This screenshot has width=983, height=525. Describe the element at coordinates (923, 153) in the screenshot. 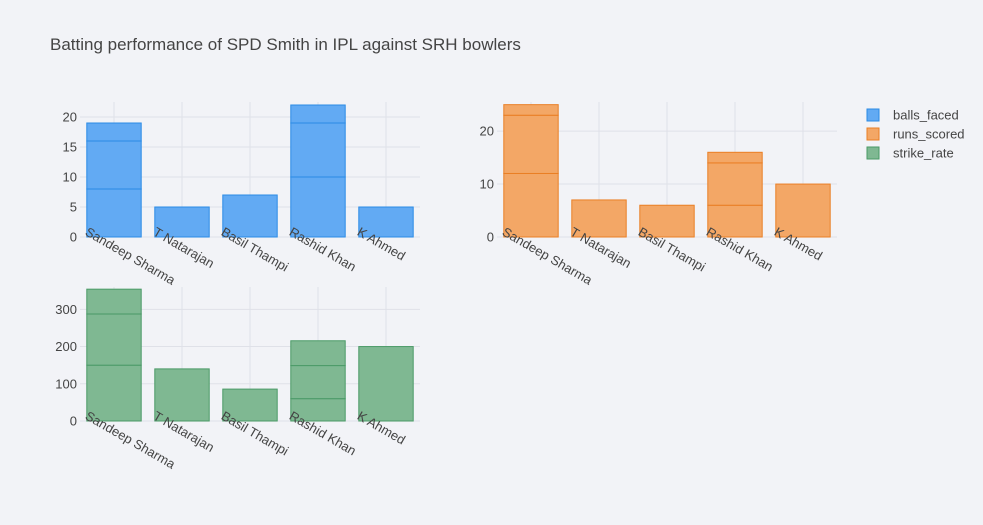

I see `legend-label: strike_rate` at that location.